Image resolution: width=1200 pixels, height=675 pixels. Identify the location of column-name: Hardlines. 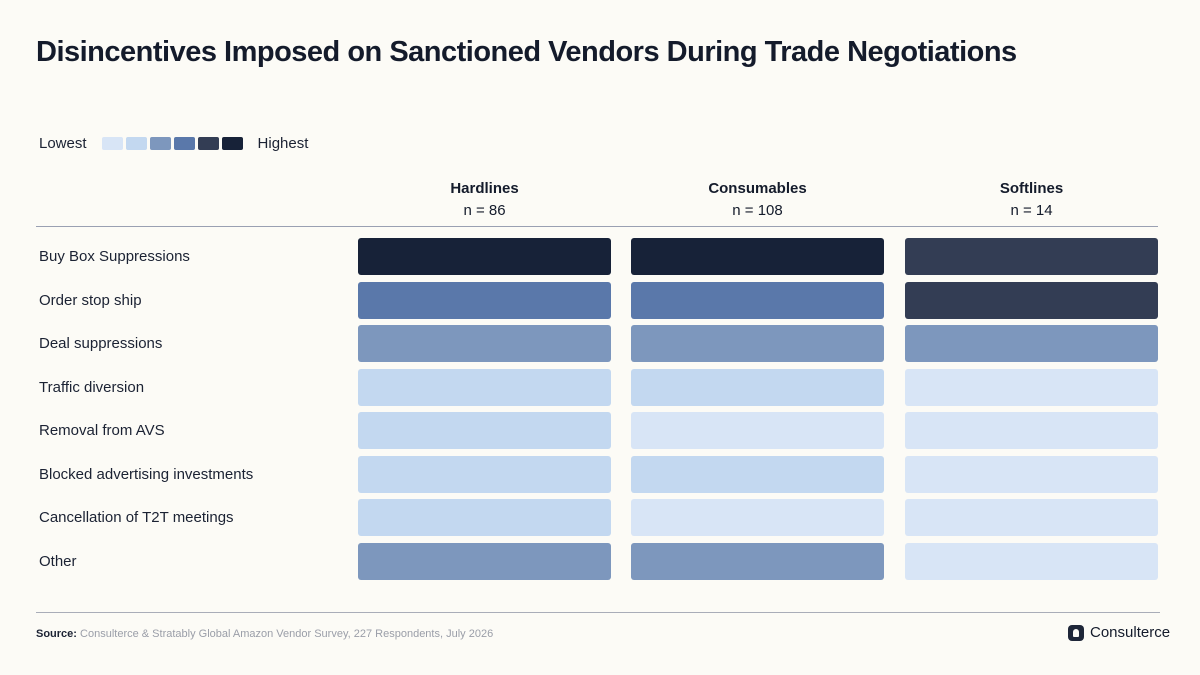
(484, 188).